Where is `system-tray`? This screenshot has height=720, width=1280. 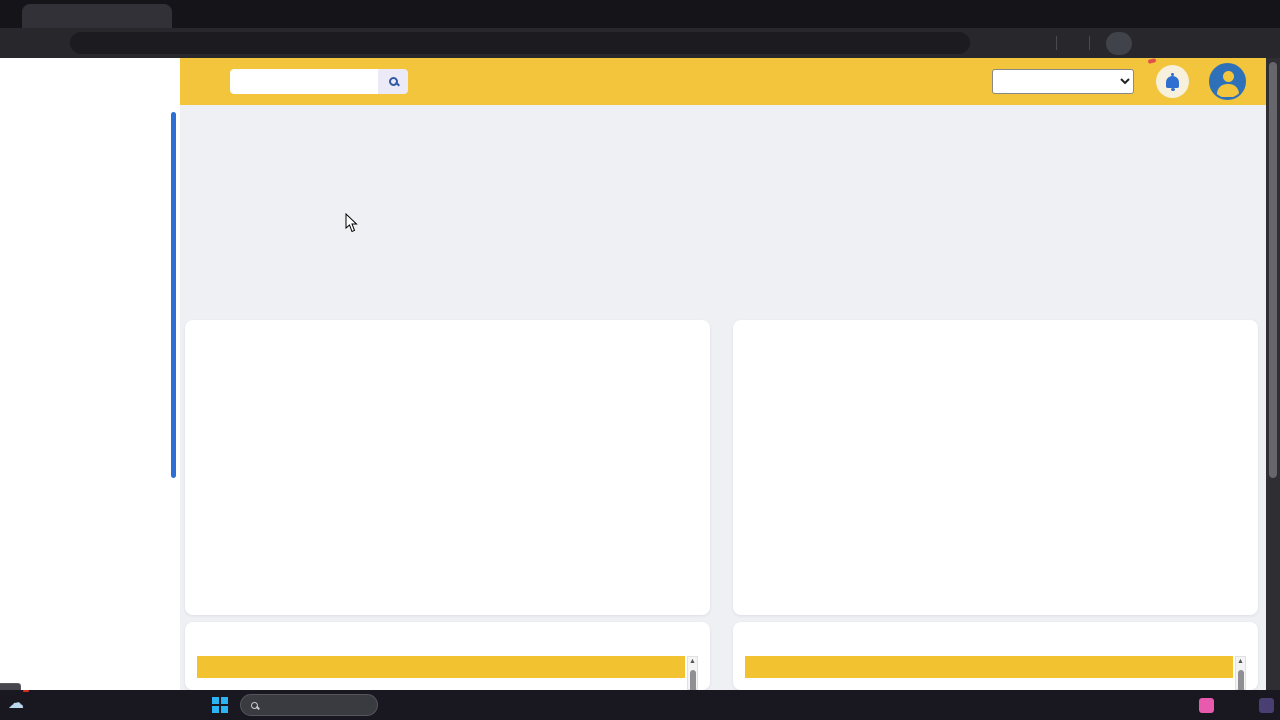
system-tray is located at coordinates (1232, 705).